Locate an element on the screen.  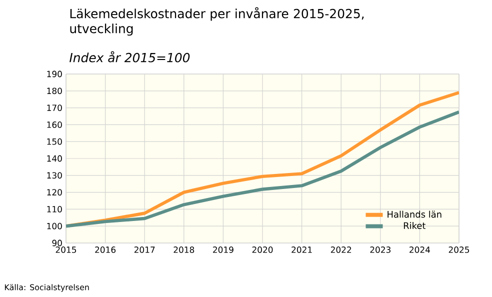
x-tick-label: 2019 is located at coordinates (223, 249).